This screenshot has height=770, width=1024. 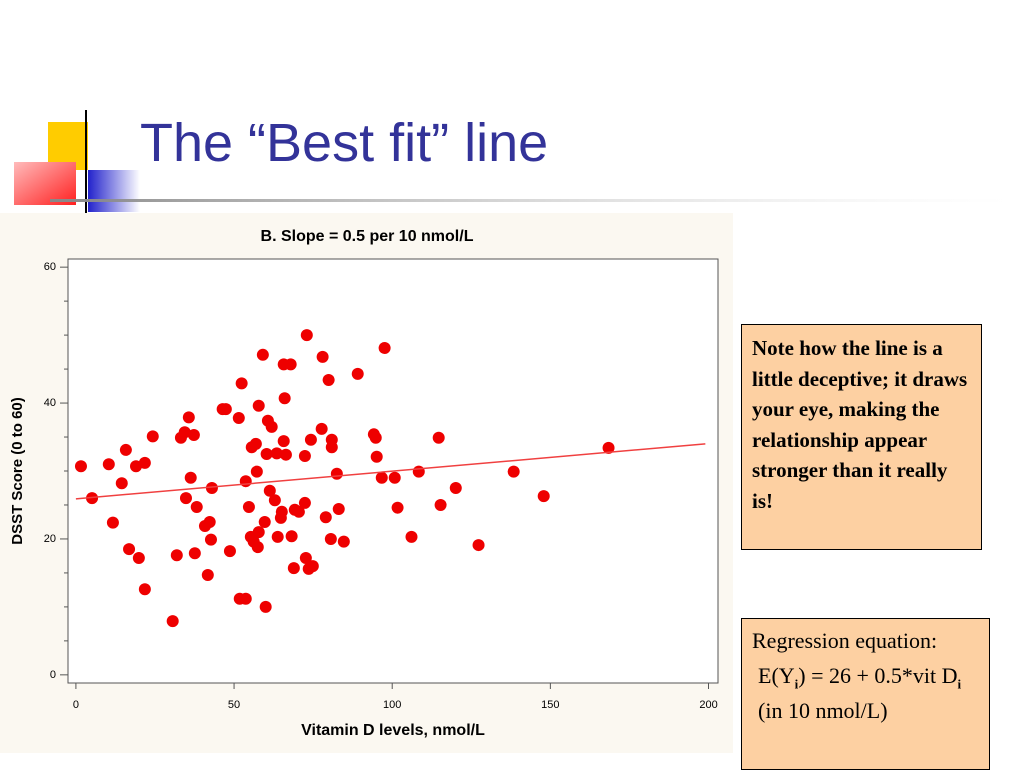 I want to click on regression-equation: E(Yi) = 26 + 0.5*vit Di (in 10 nmol/L), so click(x=865, y=693).